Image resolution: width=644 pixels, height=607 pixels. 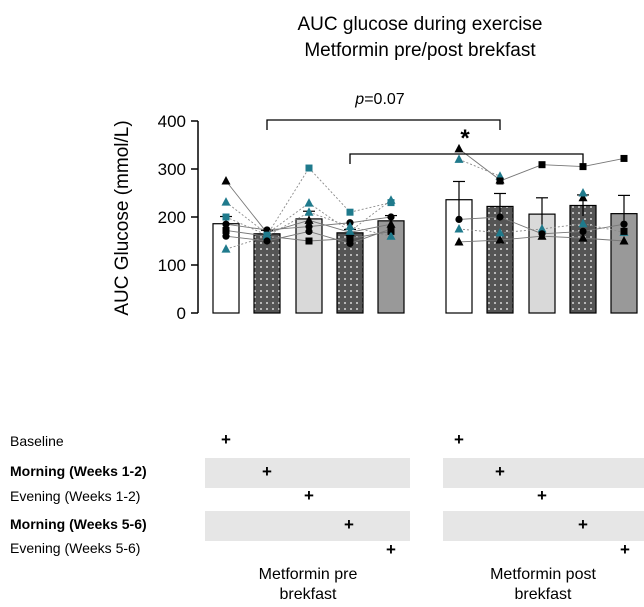 I want to click on row-band-morning-weeks-5-6-pre, so click(x=307, y=526).